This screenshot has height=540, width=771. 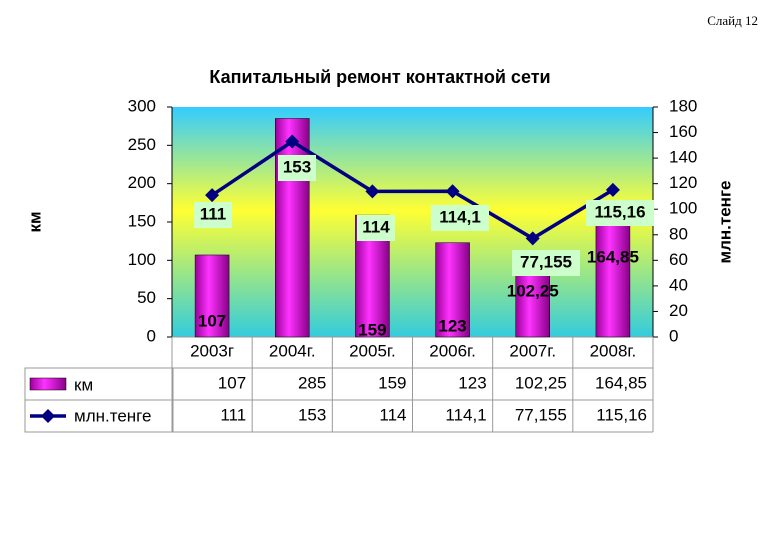 I want to click on y2-tick-label: 160, so click(x=683, y=131).